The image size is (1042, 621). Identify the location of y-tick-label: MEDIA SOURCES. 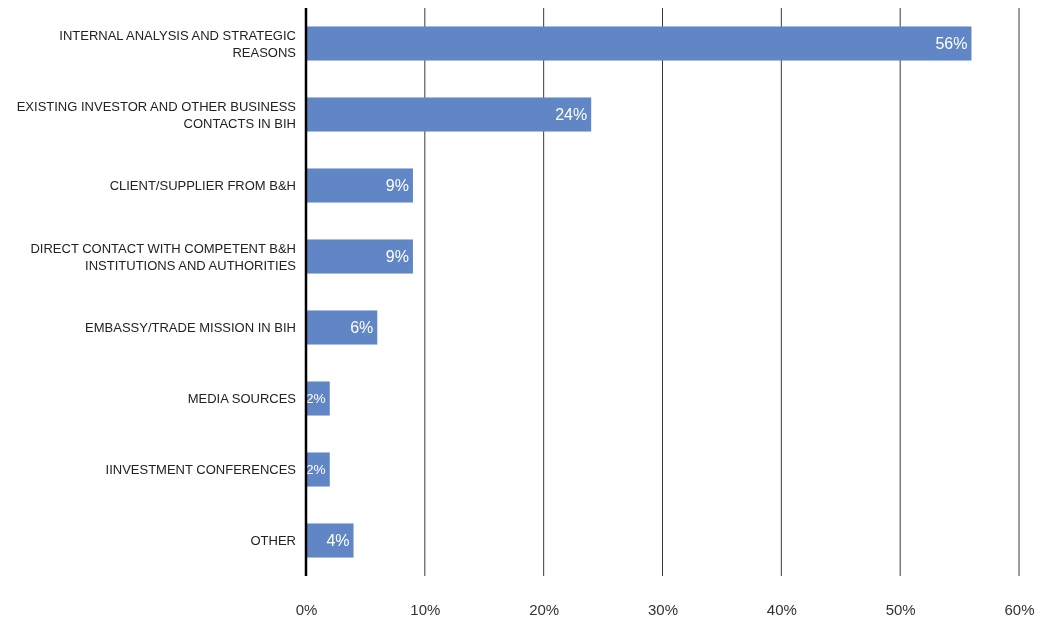
(242, 399).